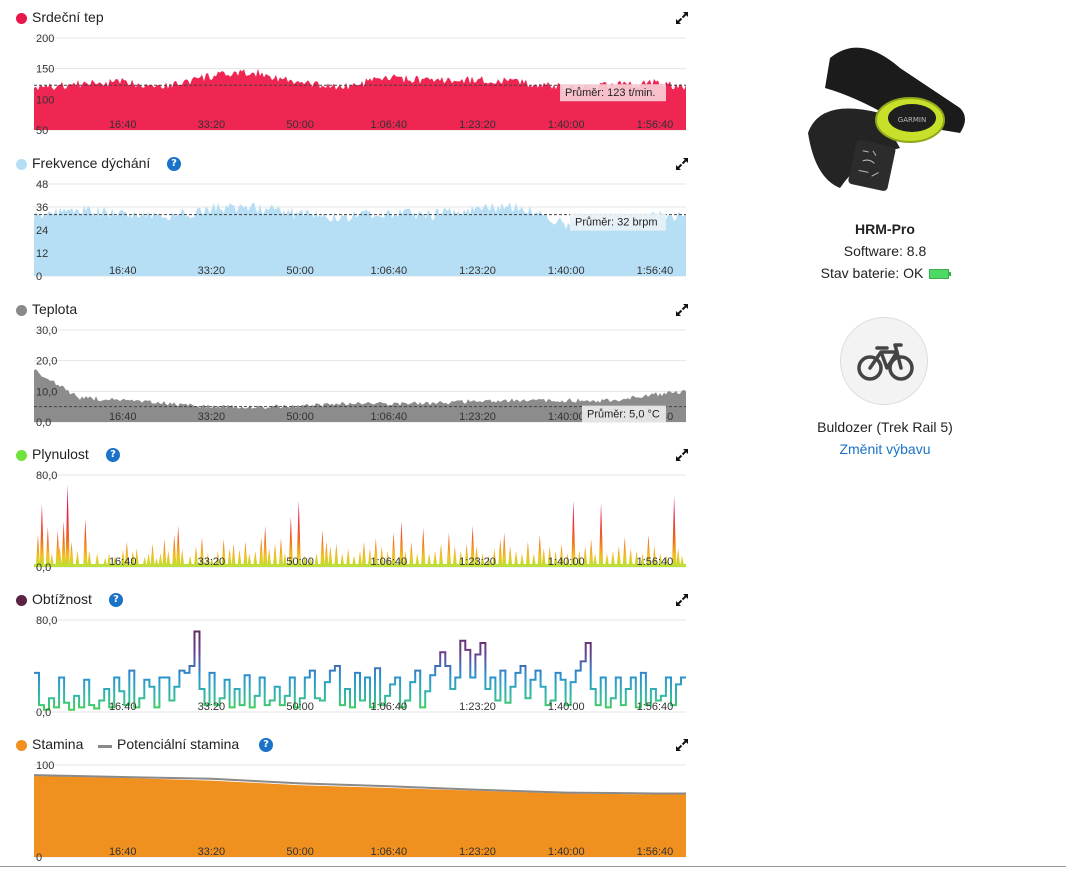 This screenshot has width=1066, height=873. What do you see at coordinates (885, 449) in the screenshot?
I see `change-gear-link: Změnit výbavu` at bounding box center [885, 449].